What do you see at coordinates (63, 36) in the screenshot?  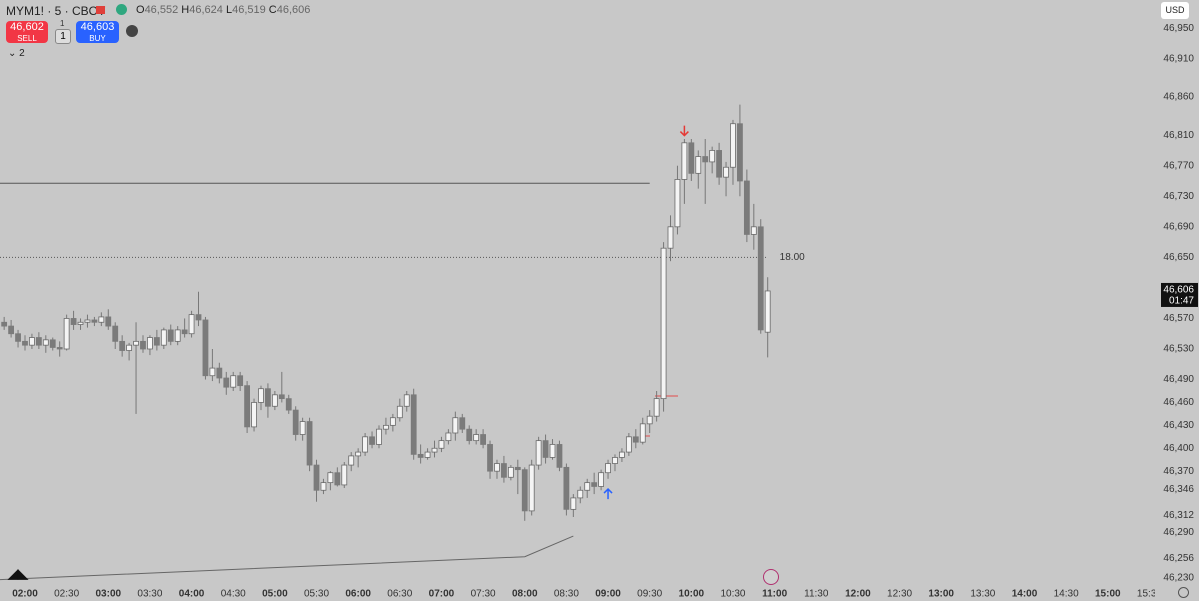 I see `qty-box: 1` at bounding box center [63, 36].